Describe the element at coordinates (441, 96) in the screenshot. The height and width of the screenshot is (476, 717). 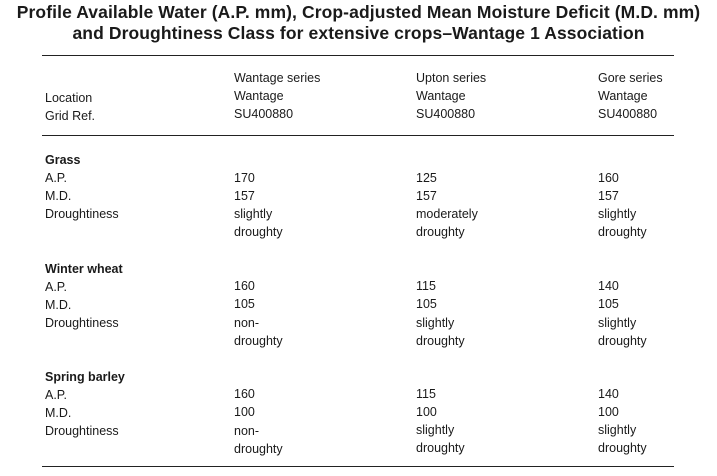
I see `location-upton-series: Wantage` at that location.